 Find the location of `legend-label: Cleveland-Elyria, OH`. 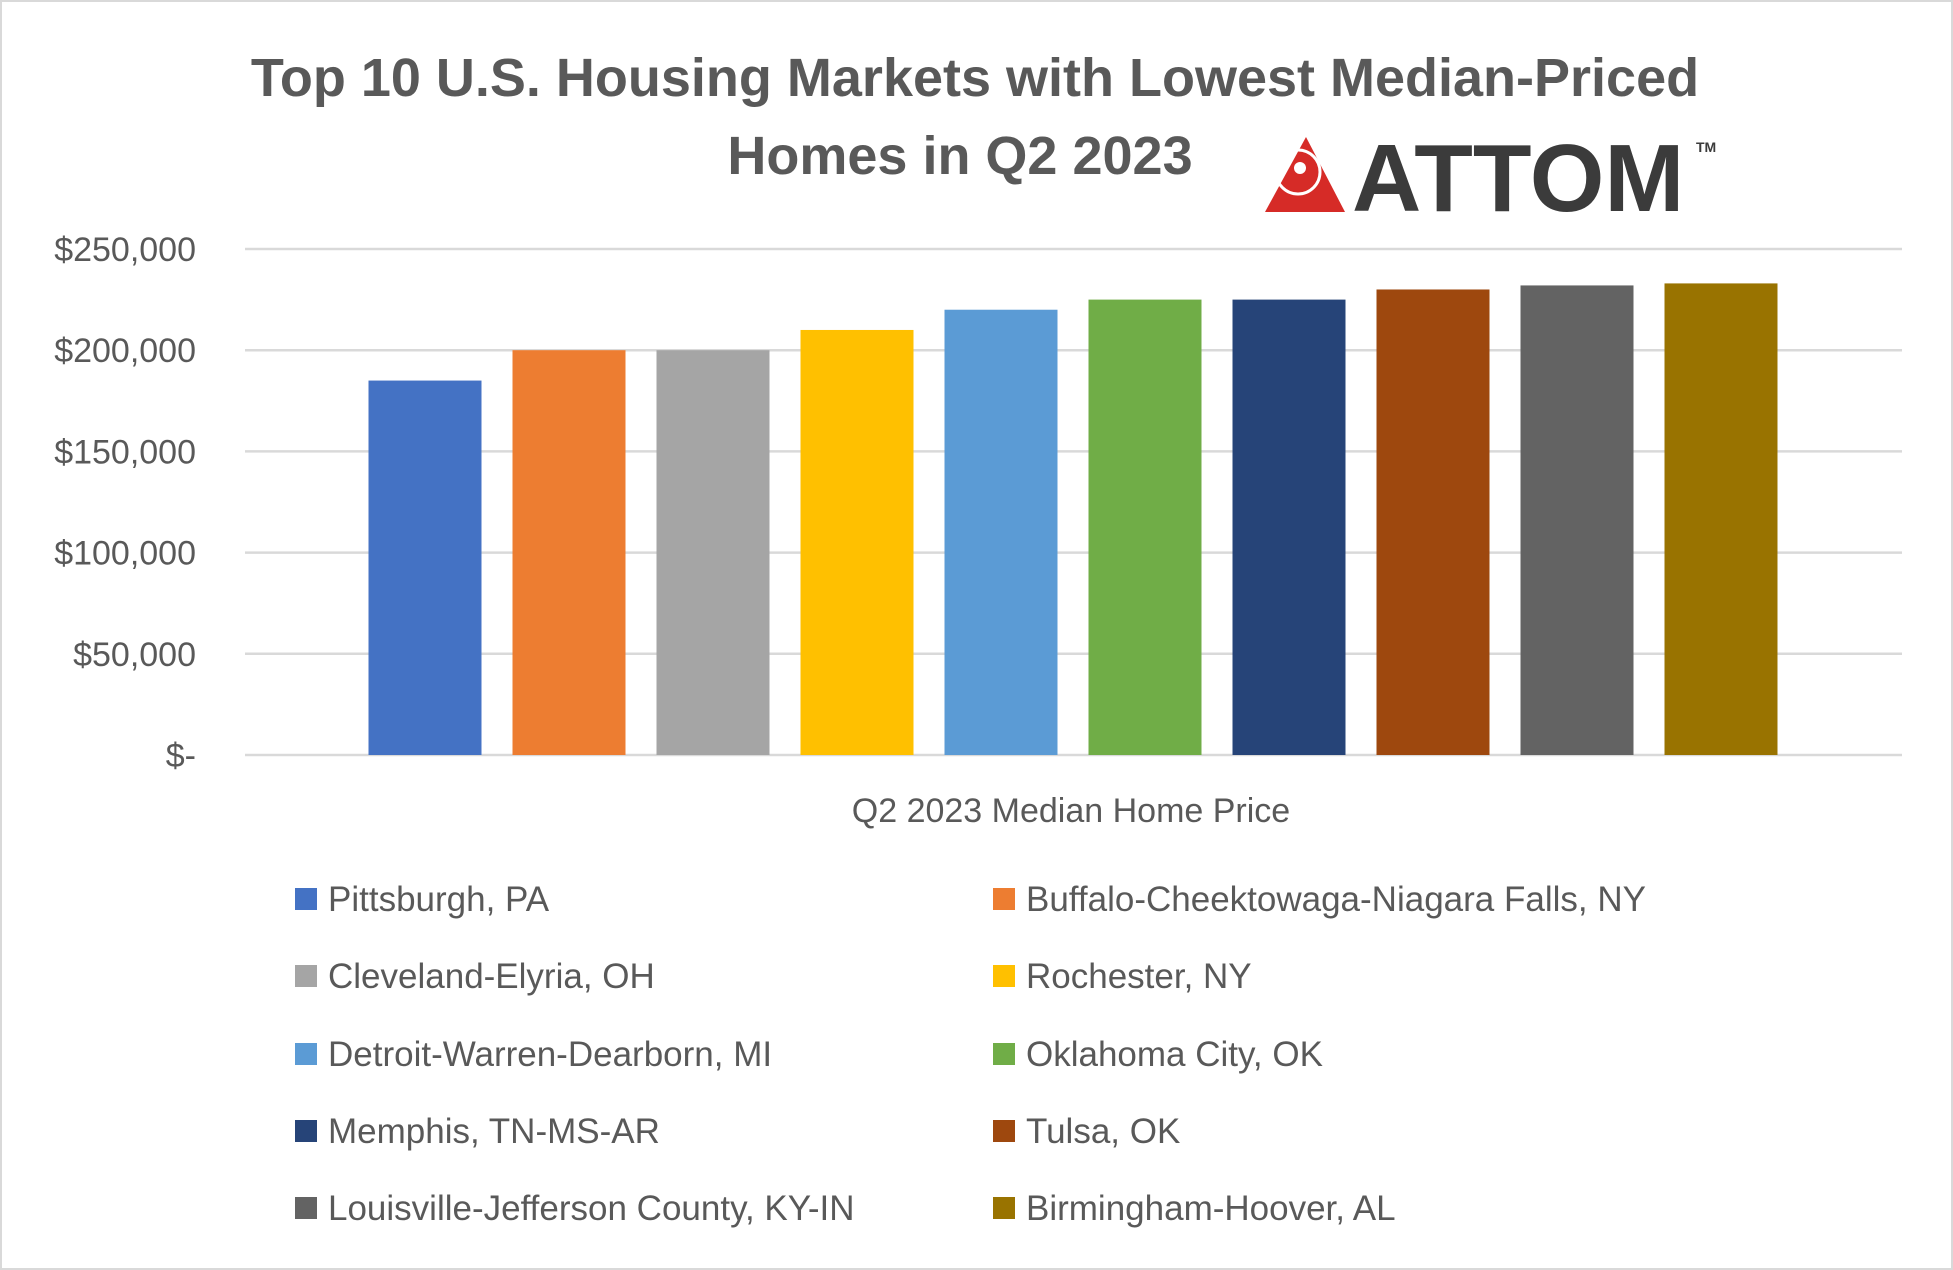

legend-label: Cleveland-Elyria, OH is located at coordinates (491, 976).